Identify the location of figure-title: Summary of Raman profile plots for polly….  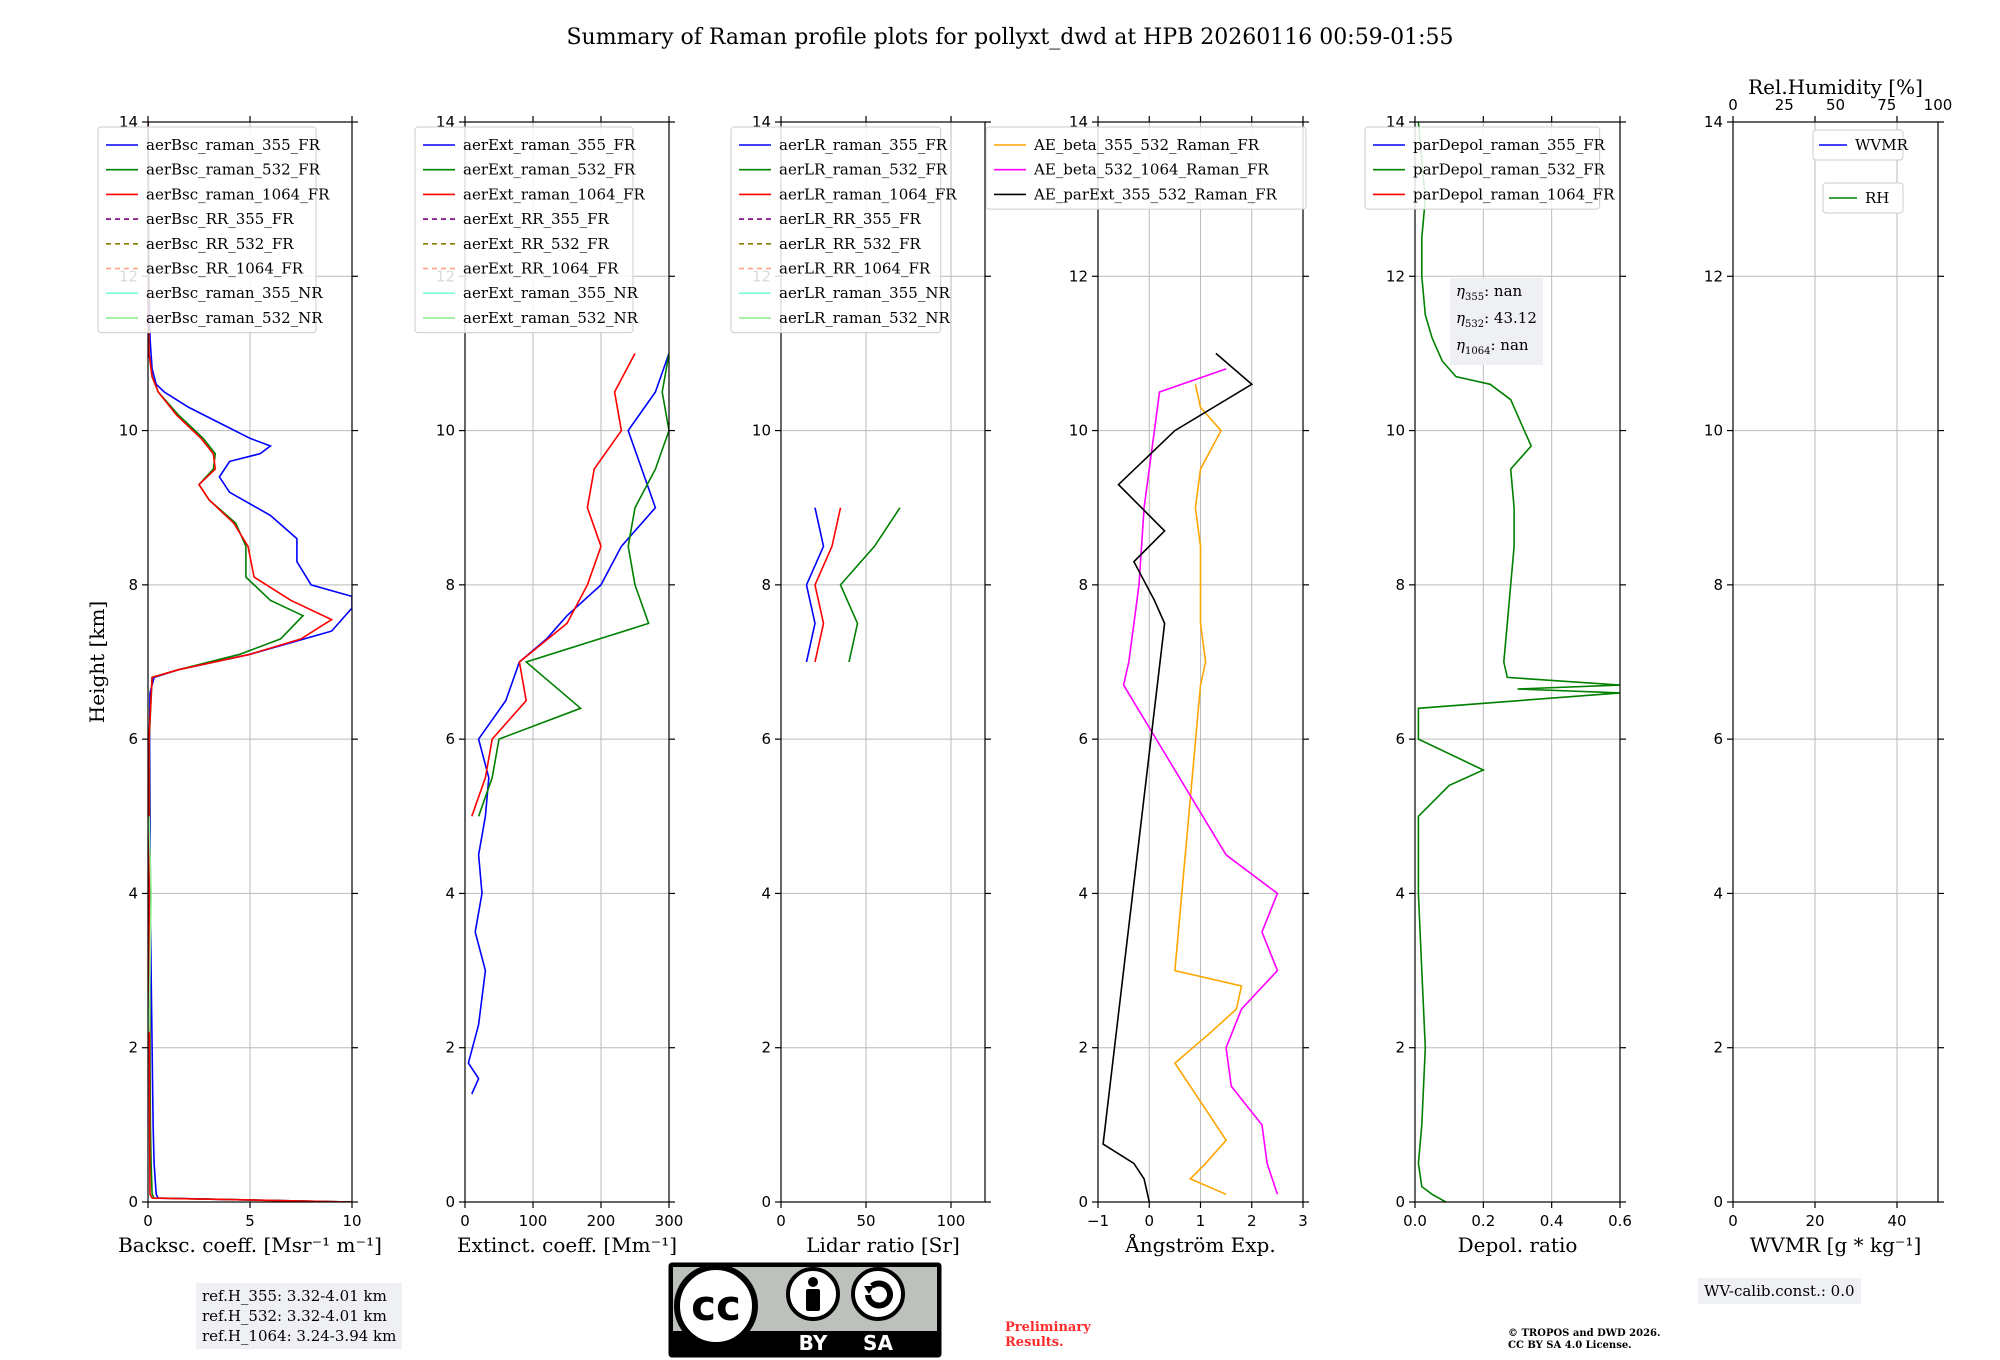
(1009, 37).